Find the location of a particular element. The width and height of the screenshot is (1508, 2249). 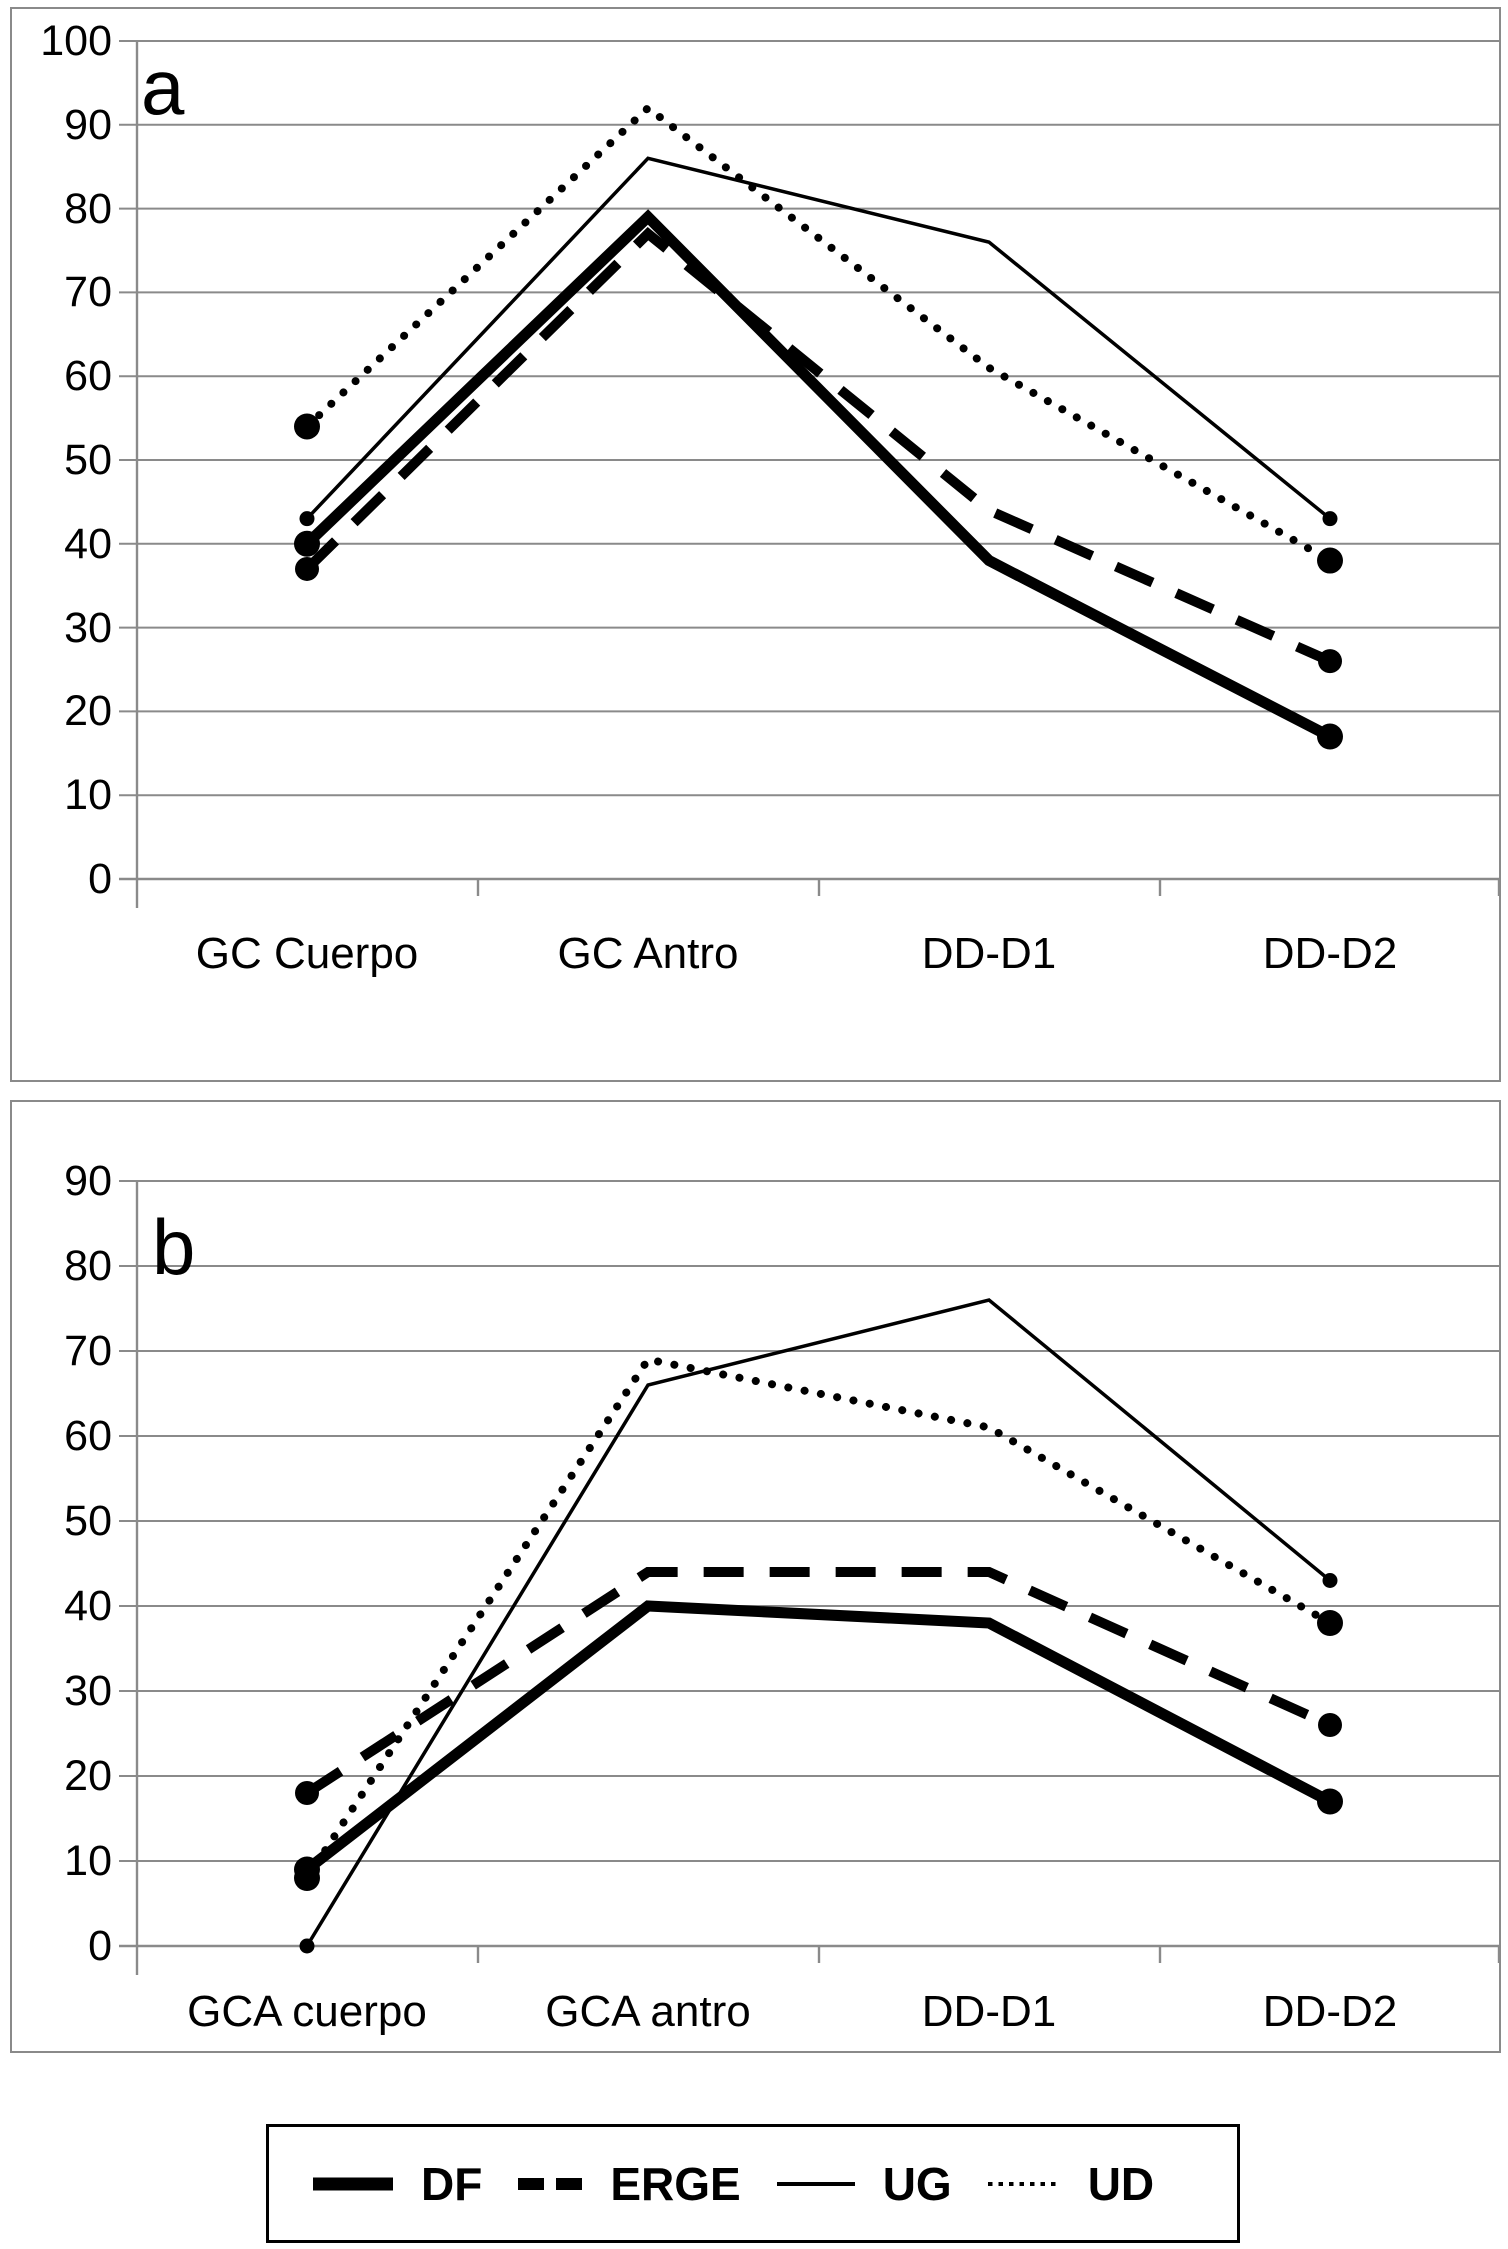

panel-b-marker-df-start is located at coordinates (307, 1869).